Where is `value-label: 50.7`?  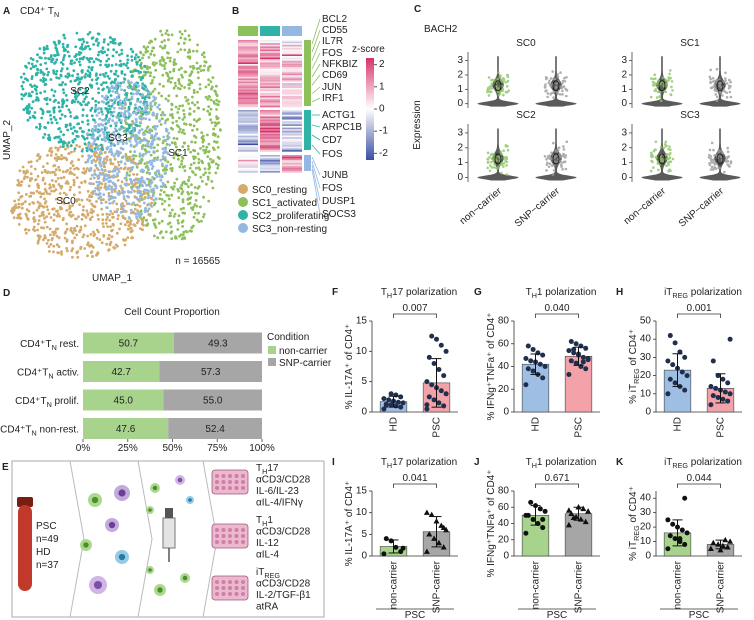
value-label: 50.7 is located at coordinates (129, 344).